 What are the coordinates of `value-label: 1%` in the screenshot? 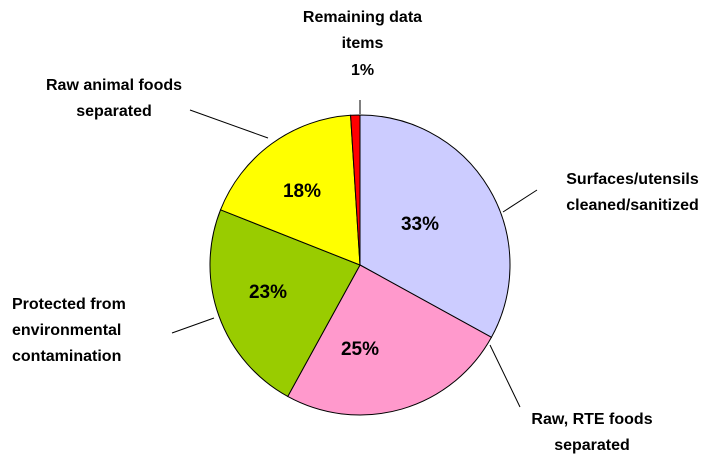 It's located at (362, 70).